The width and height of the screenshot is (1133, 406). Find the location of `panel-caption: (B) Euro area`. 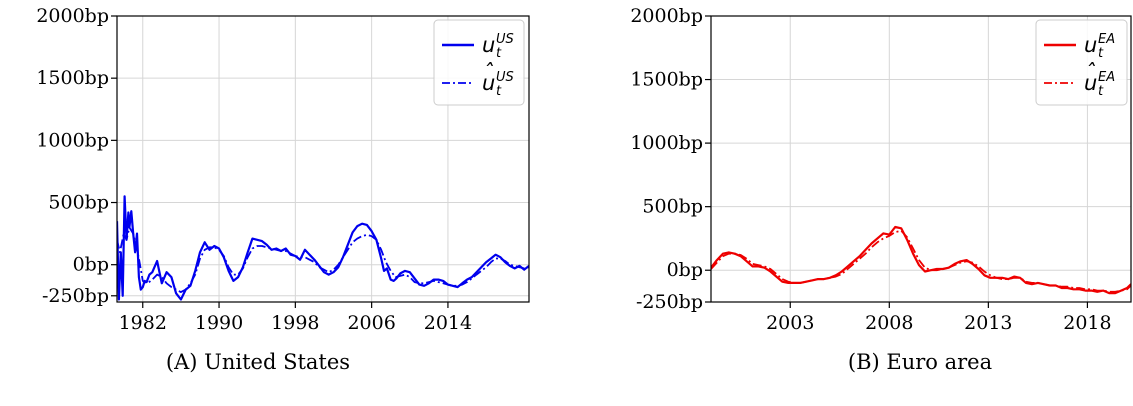

panel-caption: (B) Euro area is located at coordinates (920, 362).